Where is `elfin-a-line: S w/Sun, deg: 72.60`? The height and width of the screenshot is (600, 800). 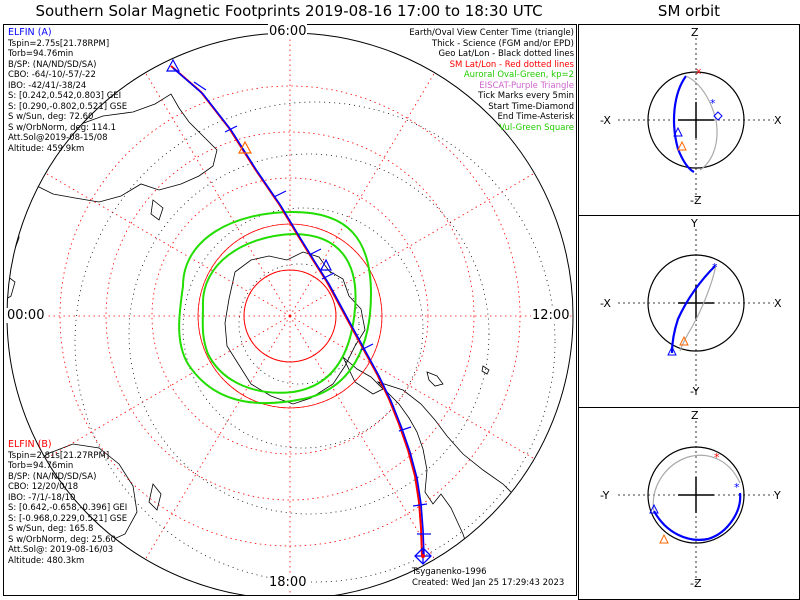
elfin-a-line: S w/Sun, deg: 72.60 is located at coordinates (51, 117).